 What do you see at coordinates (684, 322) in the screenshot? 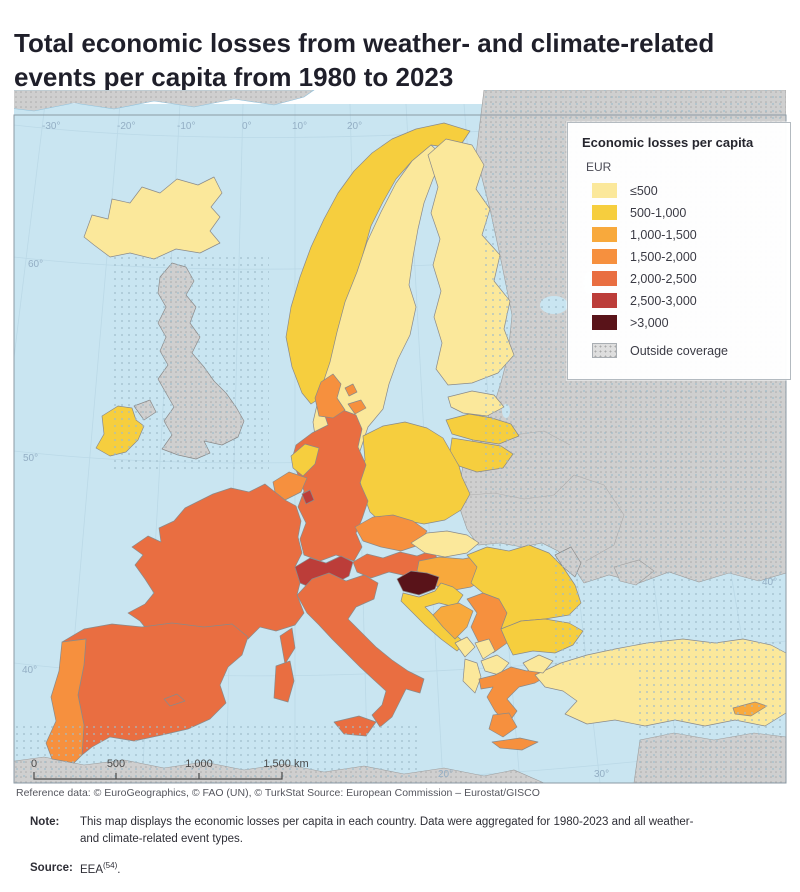
I see `legend-item: >3,000` at bounding box center [684, 322].